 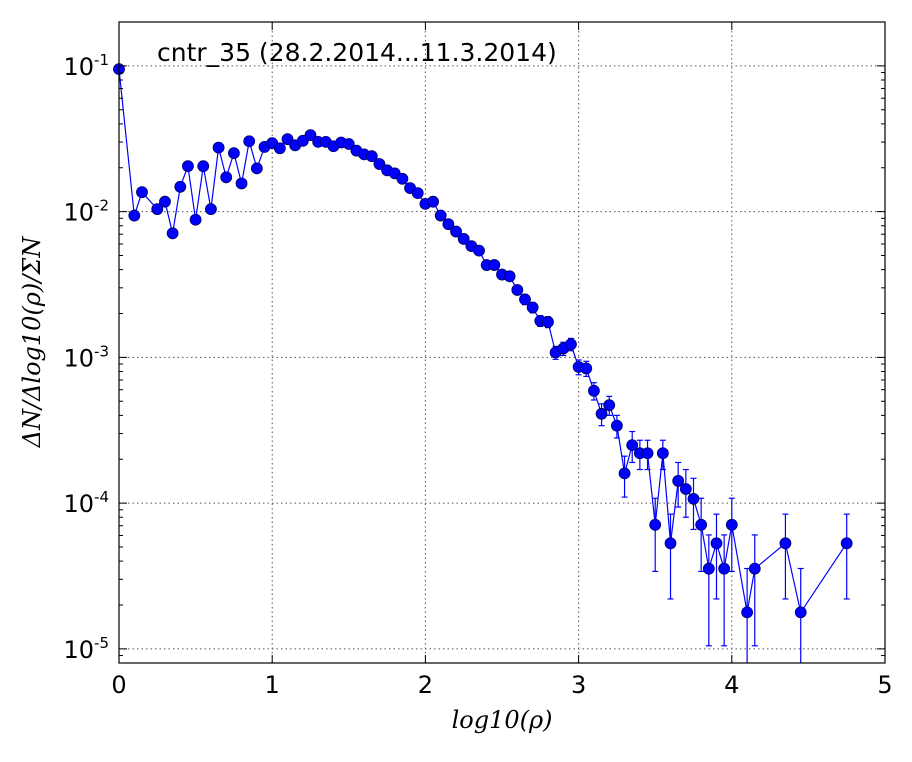 What do you see at coordinates (272, 685) in the screenshot?
I see `x-tick-label: 1` at bounding box center [272, 685].